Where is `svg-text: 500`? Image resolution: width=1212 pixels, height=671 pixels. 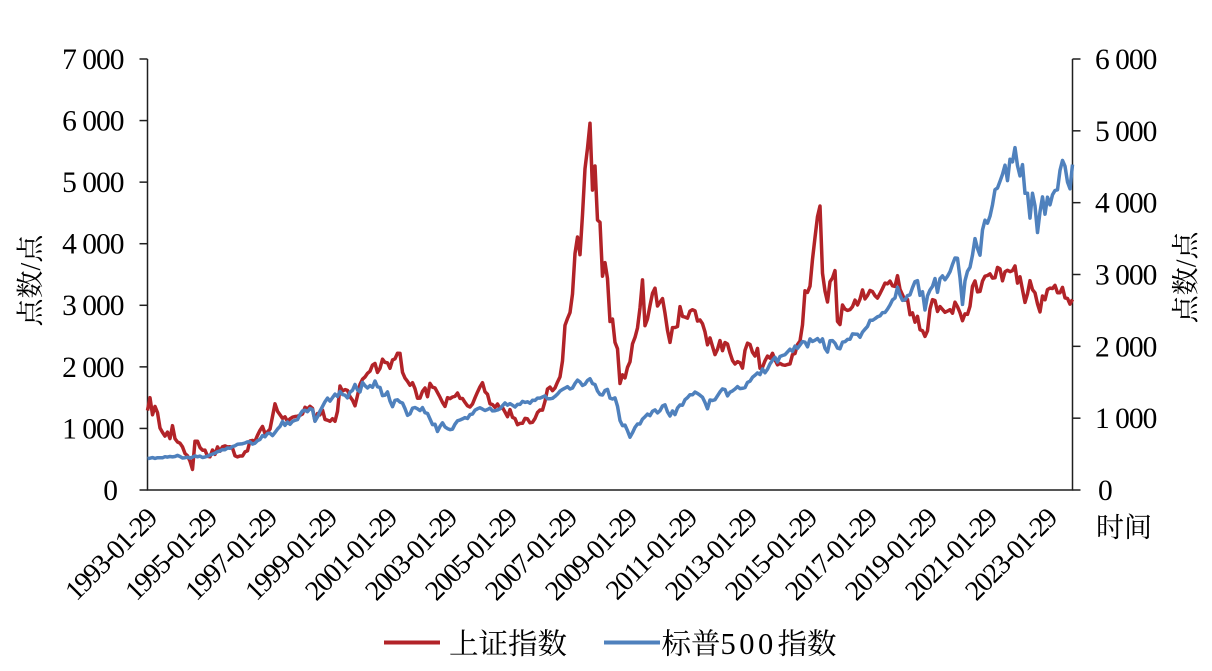 svg-text: 500 is located at coordinates (749, 644).